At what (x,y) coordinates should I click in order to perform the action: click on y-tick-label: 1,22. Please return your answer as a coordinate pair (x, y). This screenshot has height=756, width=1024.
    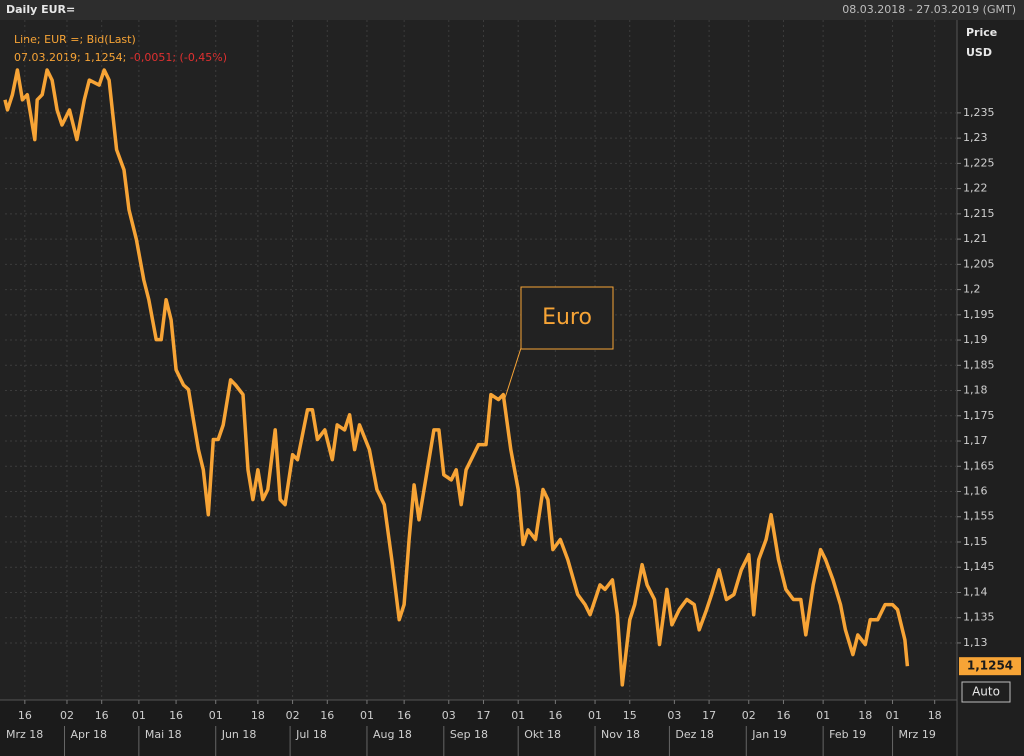
    Looking at the image, I should click on (975, 188).